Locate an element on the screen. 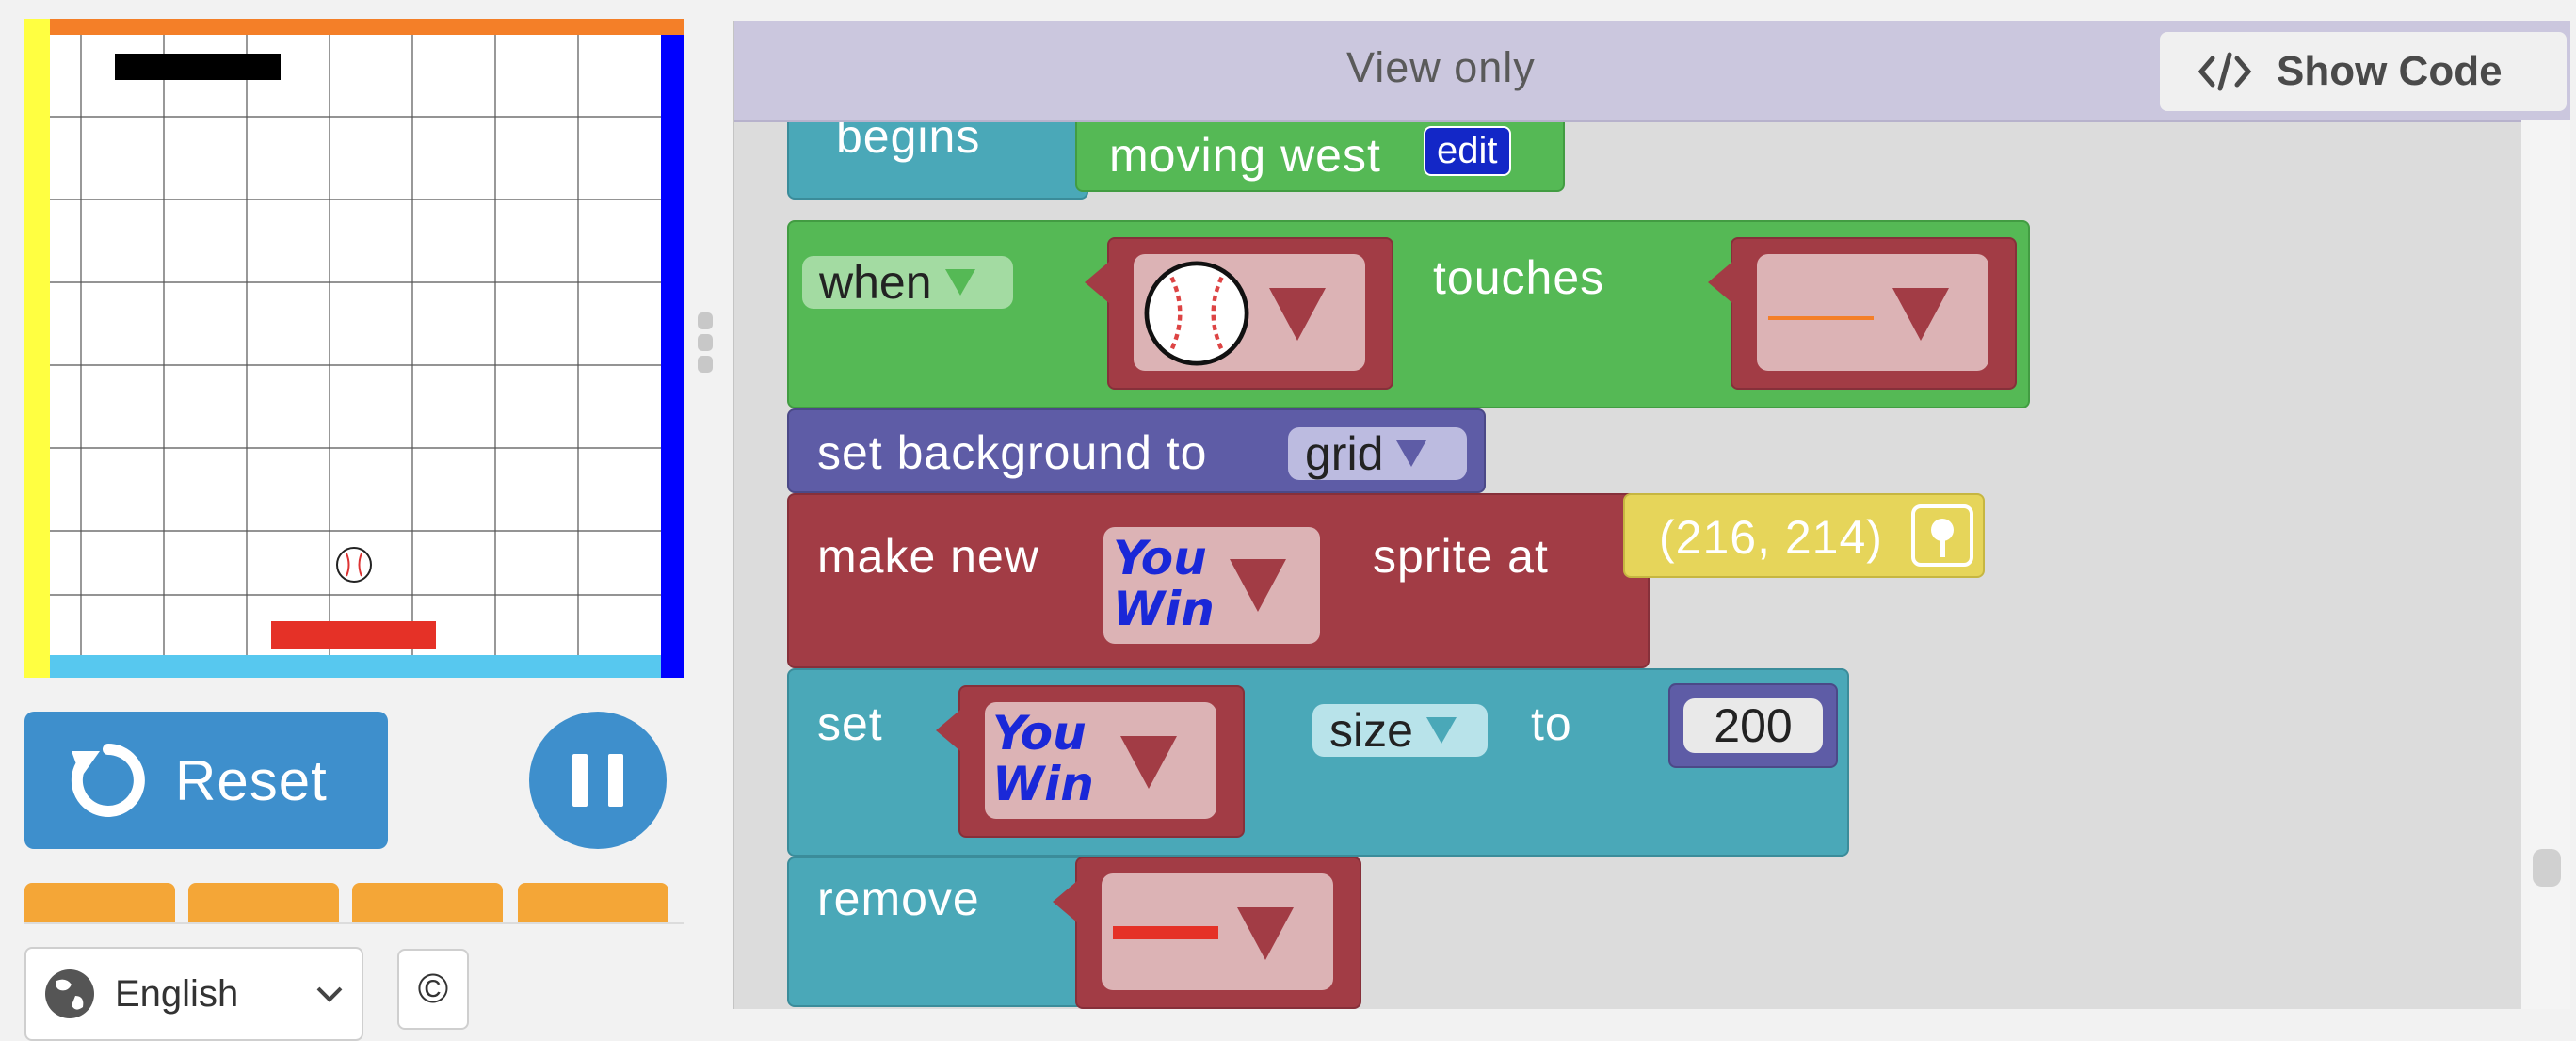 This screenshot has height=1041, width=2576. reset-label: Reset is located at coordinates (251, 780).